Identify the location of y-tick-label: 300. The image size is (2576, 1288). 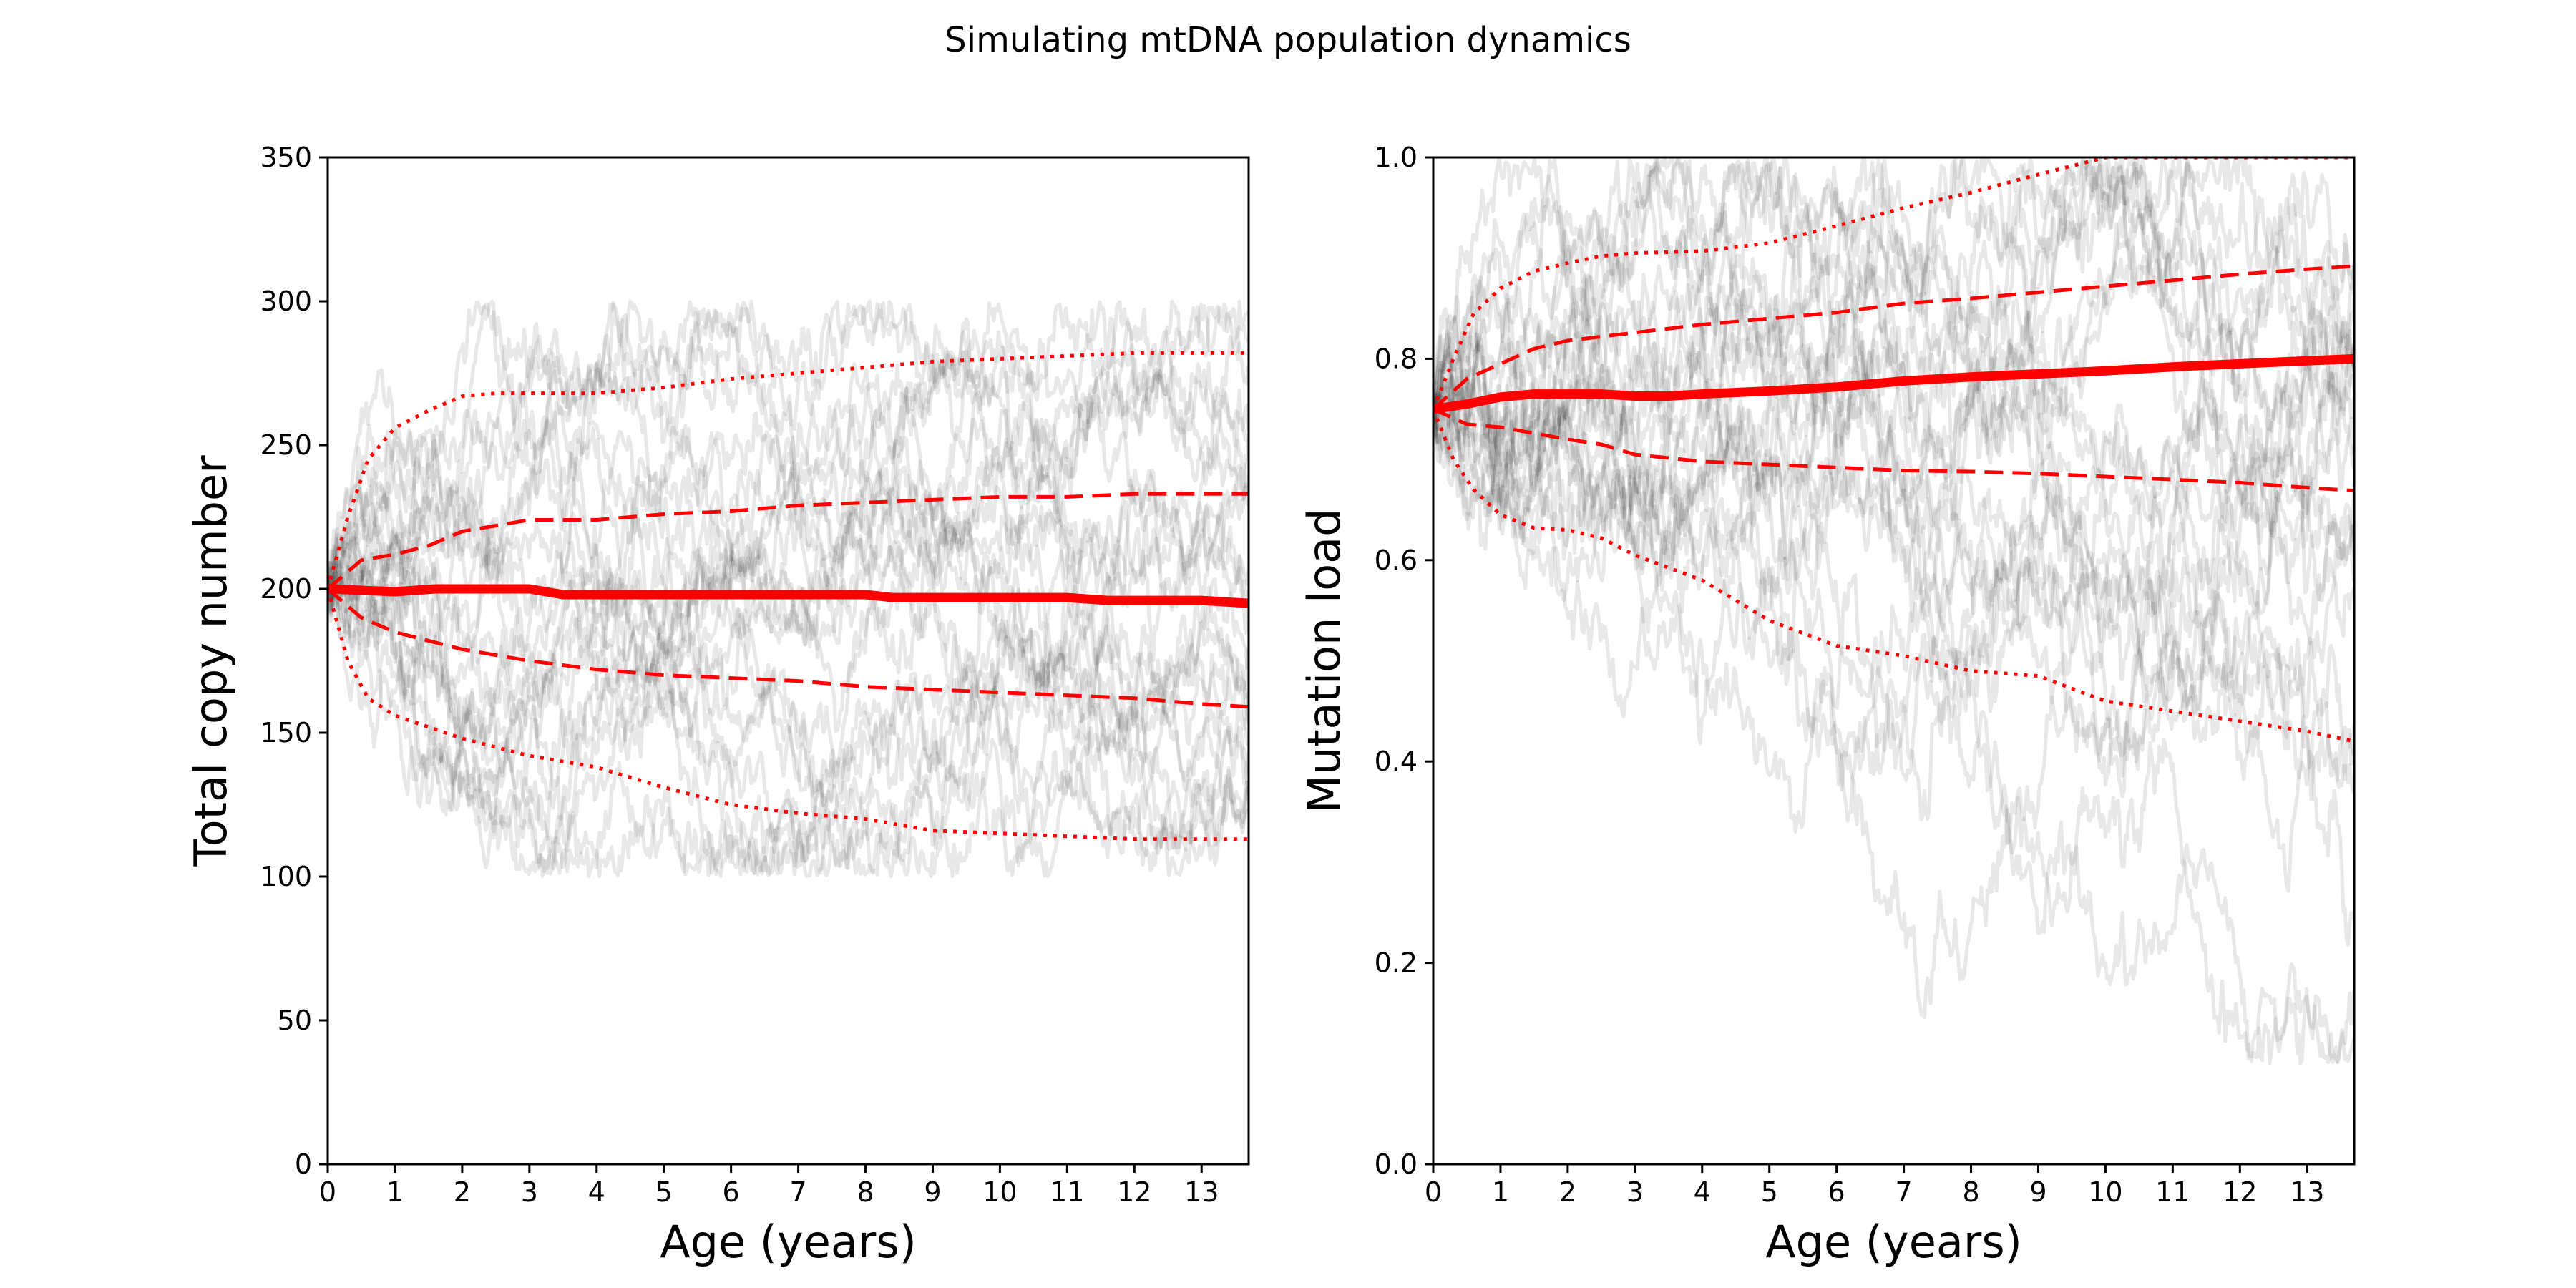
(286, 301).